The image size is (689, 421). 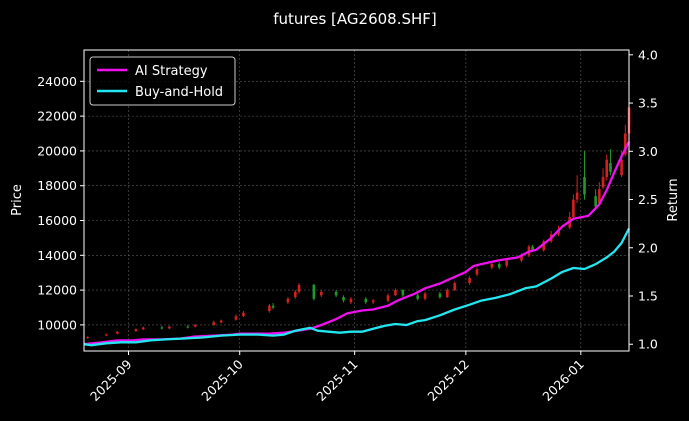 I want to click on y-tick-label: 18000, so click(x=57, y=185).